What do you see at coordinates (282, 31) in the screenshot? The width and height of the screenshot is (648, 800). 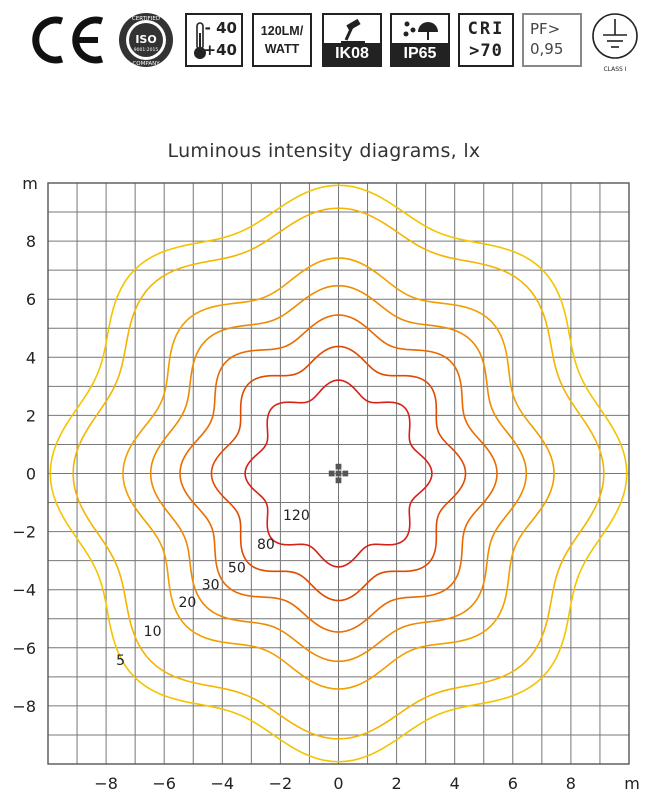 I see `efficacy-line1: 120LM/` at bounding box center [282, 31].